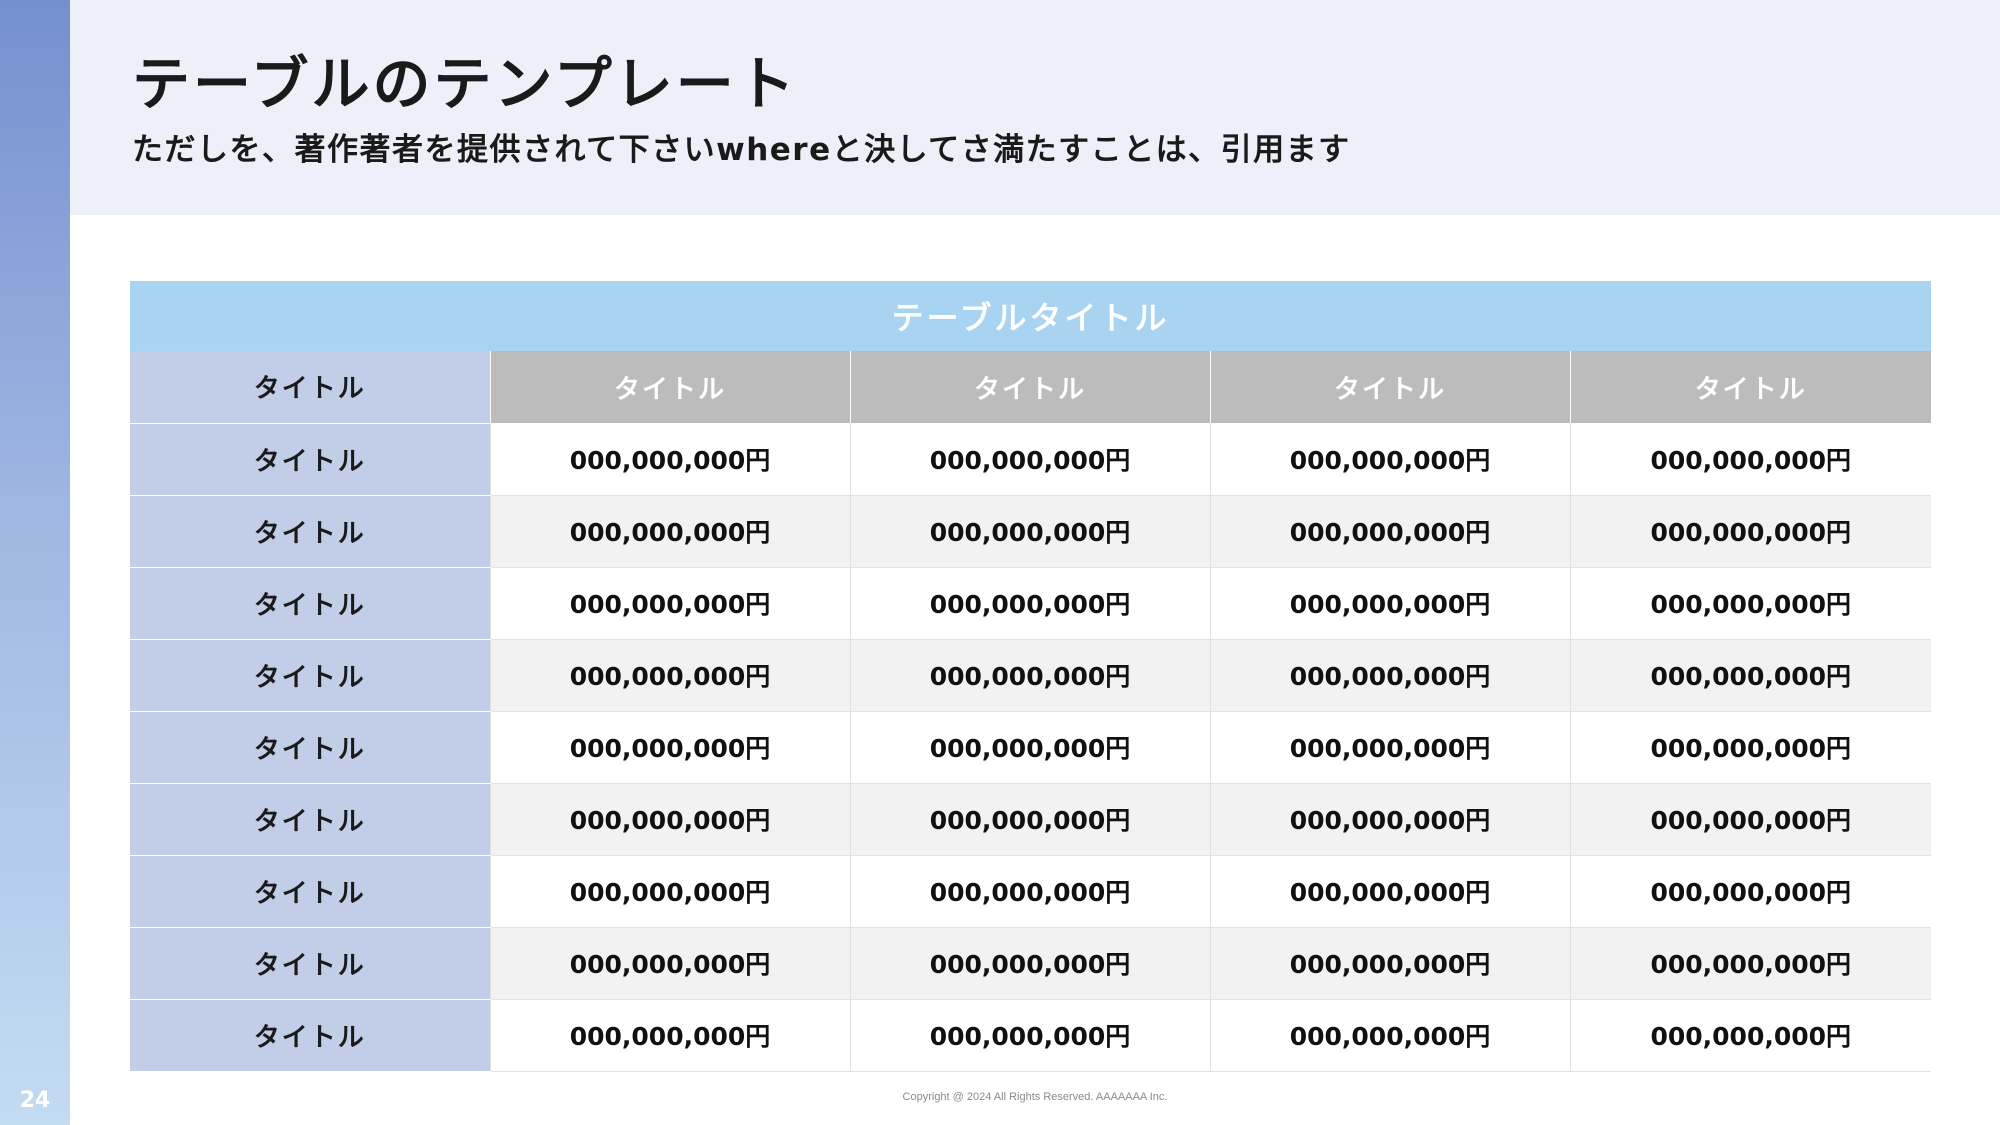  I want to click on sidebar-accent, so click(35, 562).